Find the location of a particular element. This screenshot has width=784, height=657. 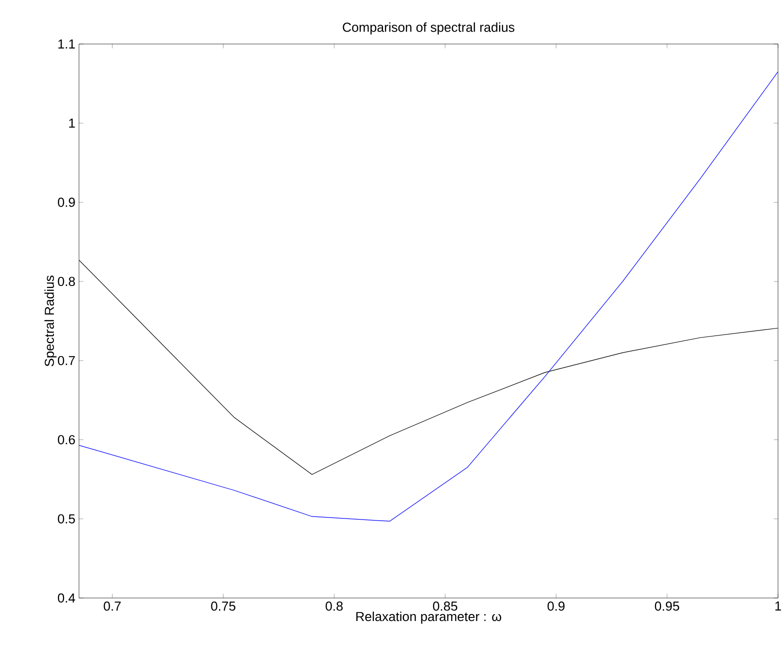

x-tick-label: 0.7 is located at coordinates (112, 606).